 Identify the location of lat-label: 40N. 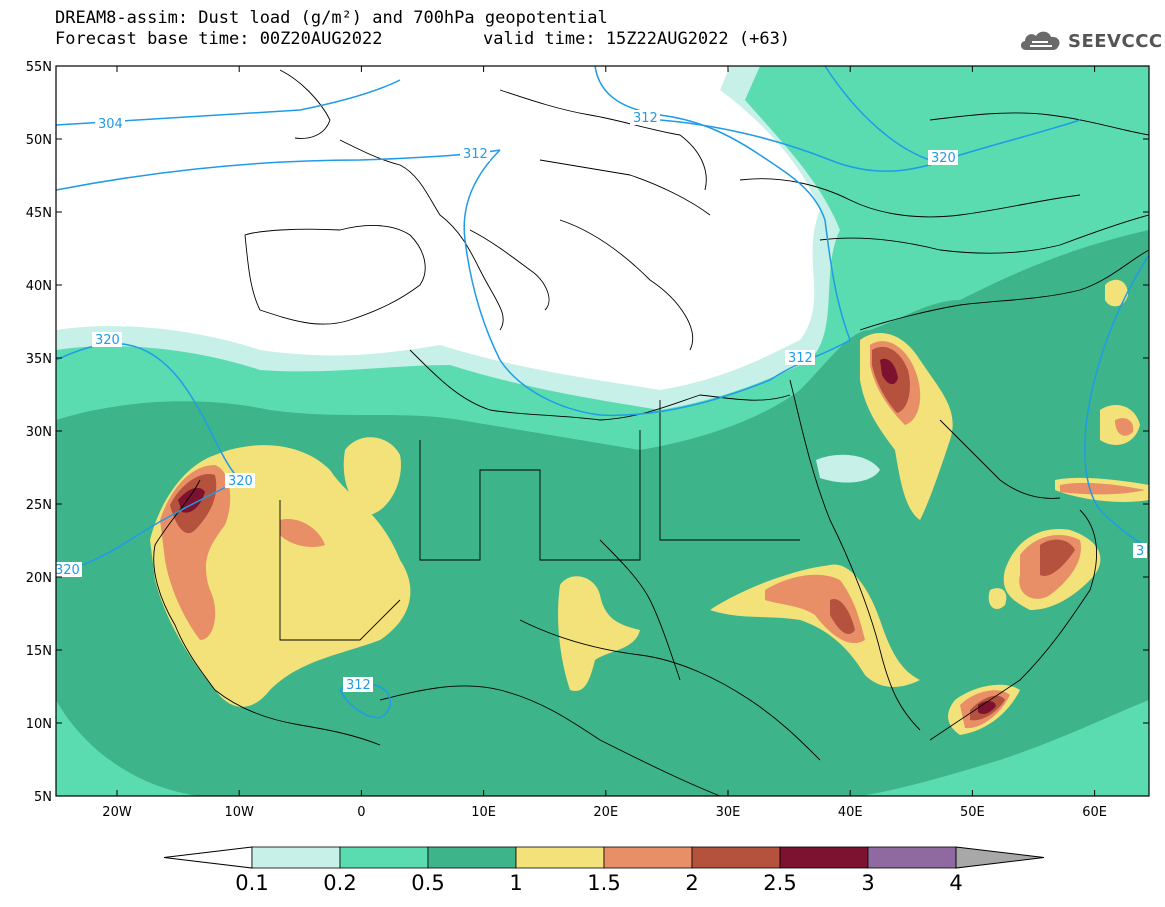
(39, 286).